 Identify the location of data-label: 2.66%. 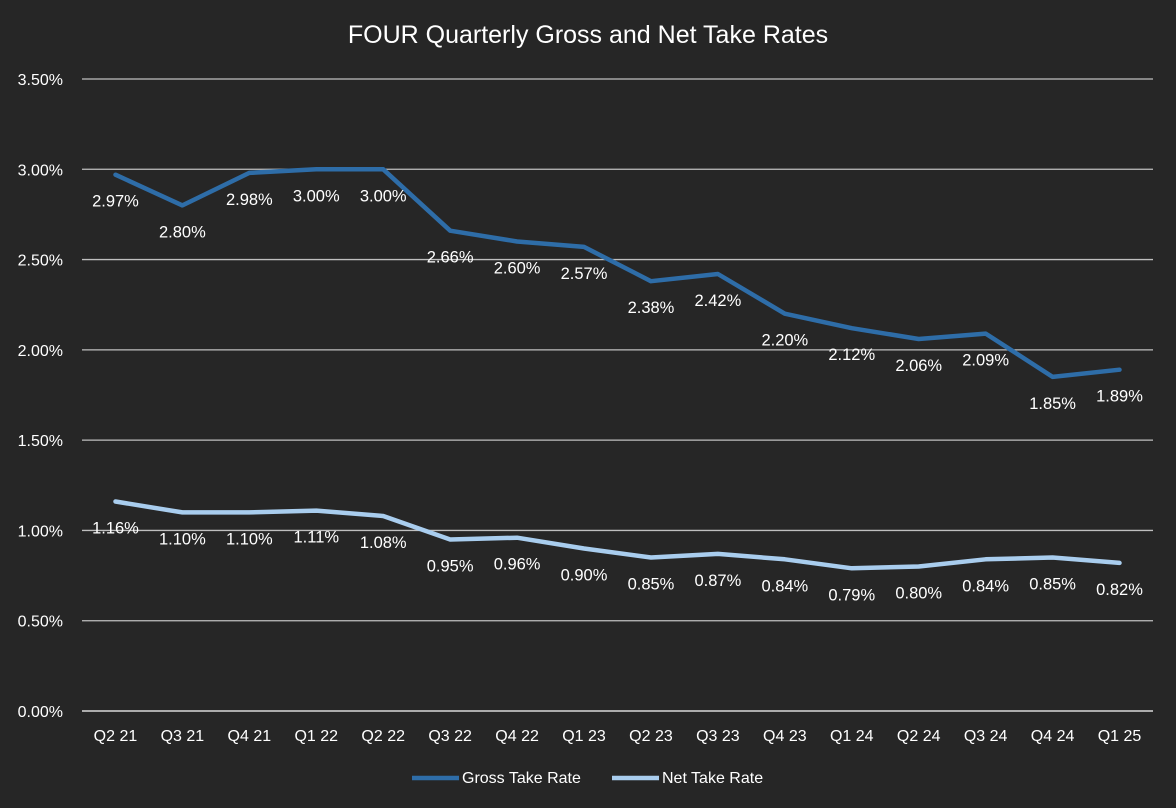
(450, 258).